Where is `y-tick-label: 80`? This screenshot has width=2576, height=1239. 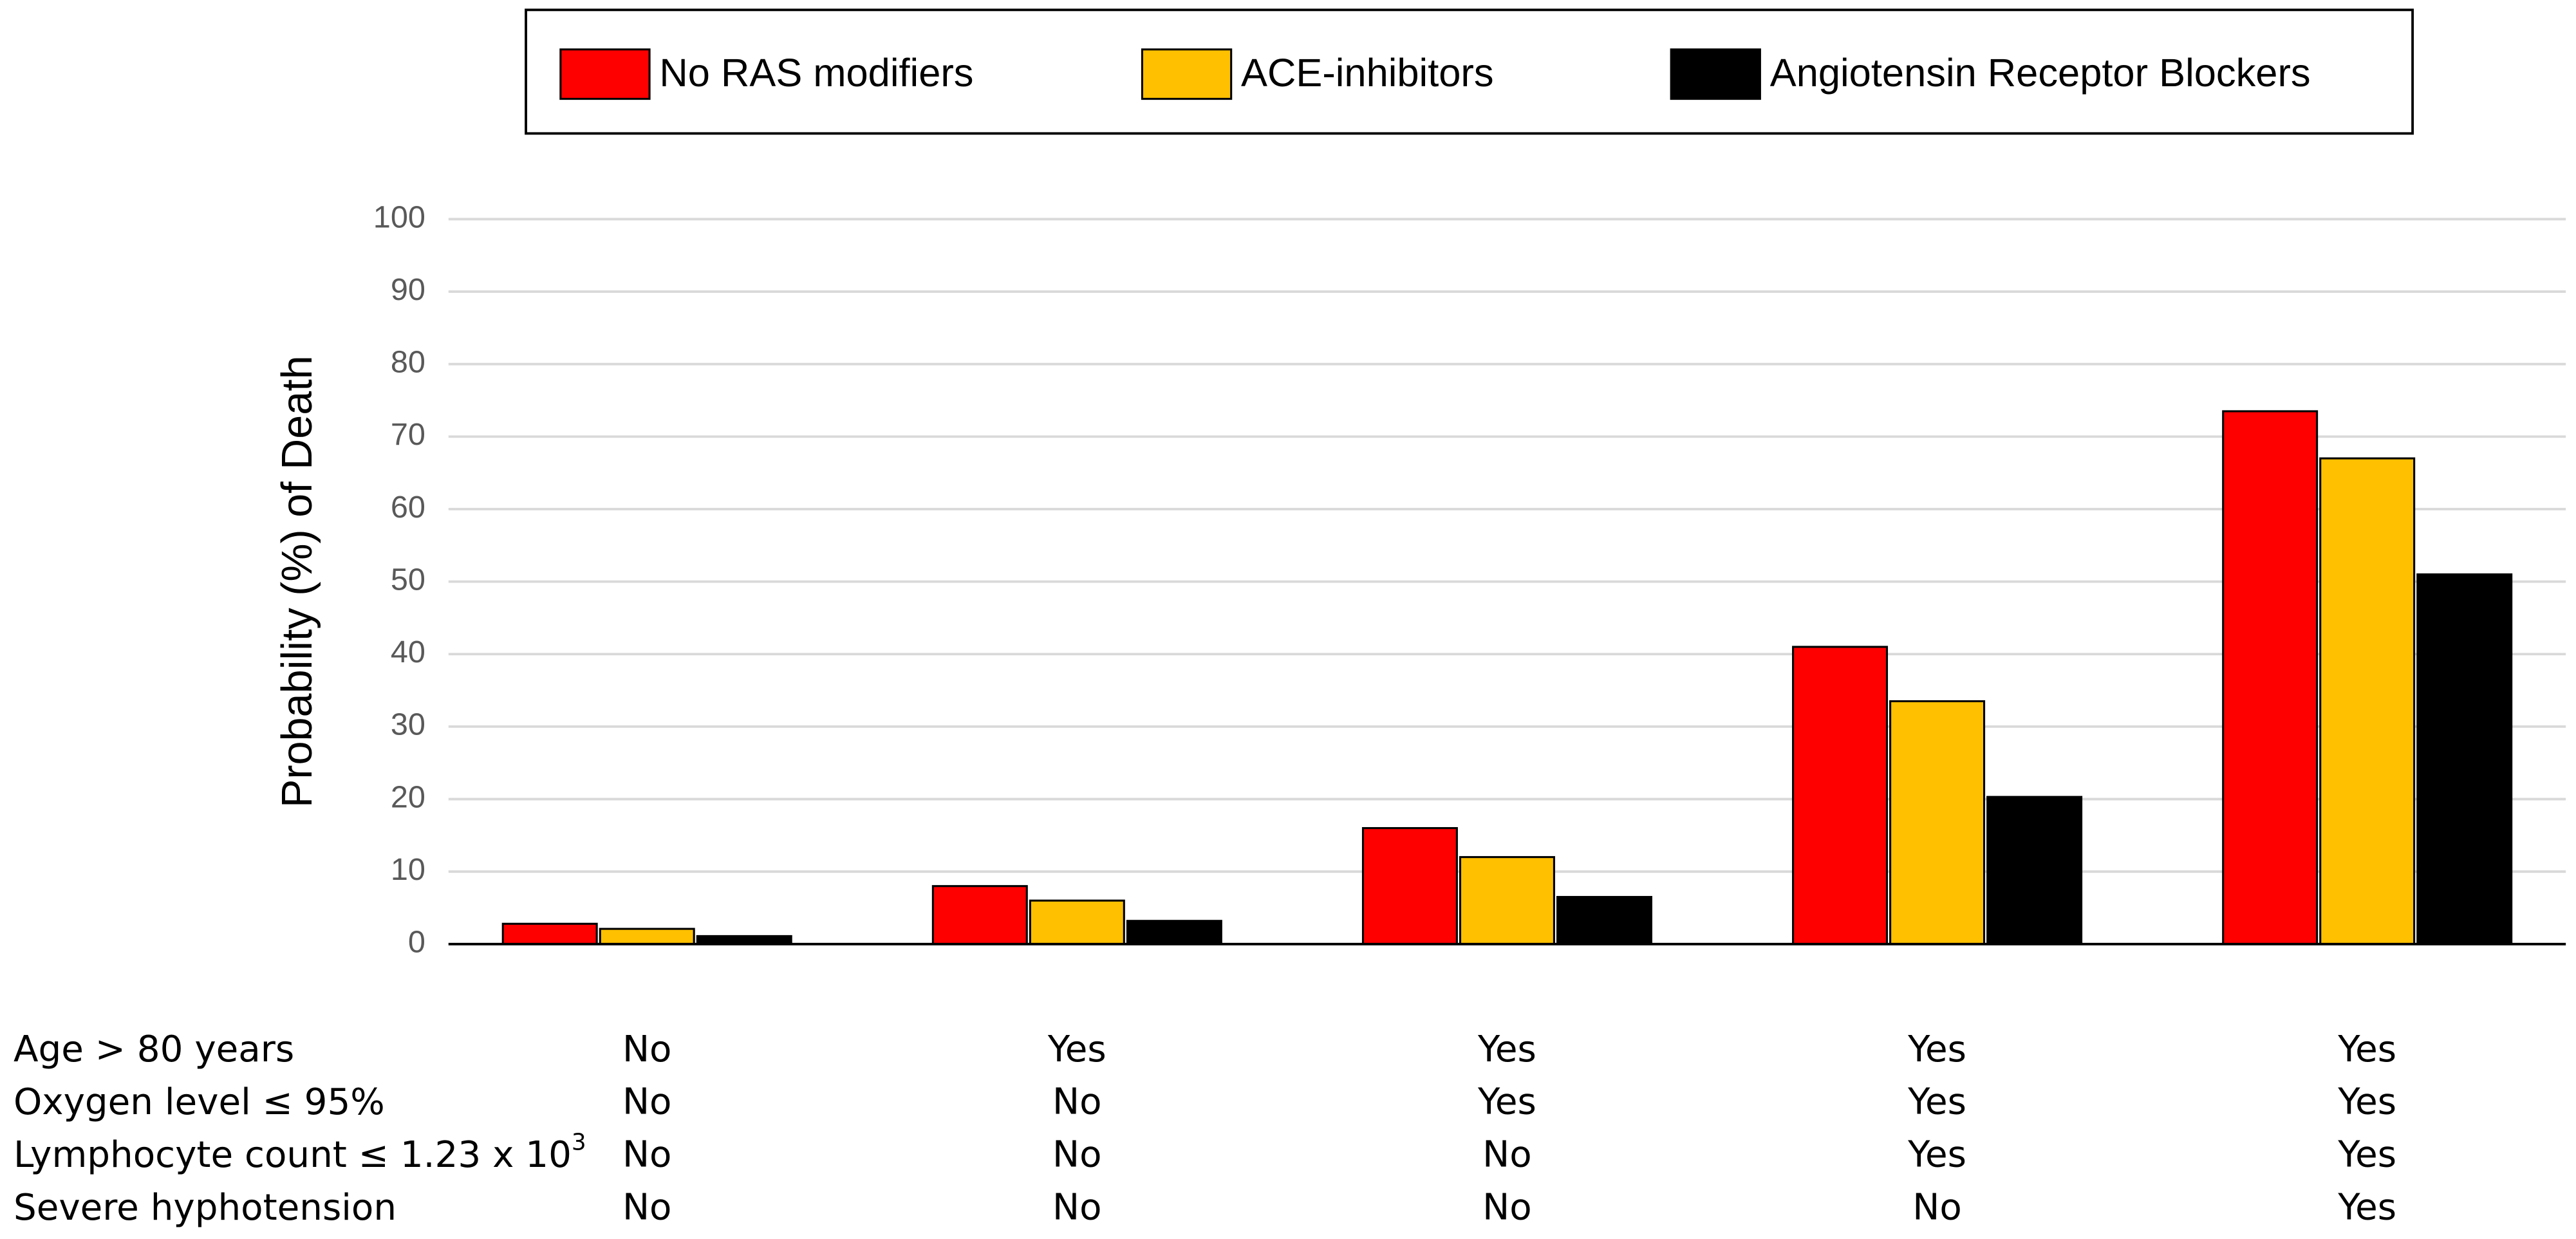
y-tick-label: 80 is located at coordinates (408, 362).